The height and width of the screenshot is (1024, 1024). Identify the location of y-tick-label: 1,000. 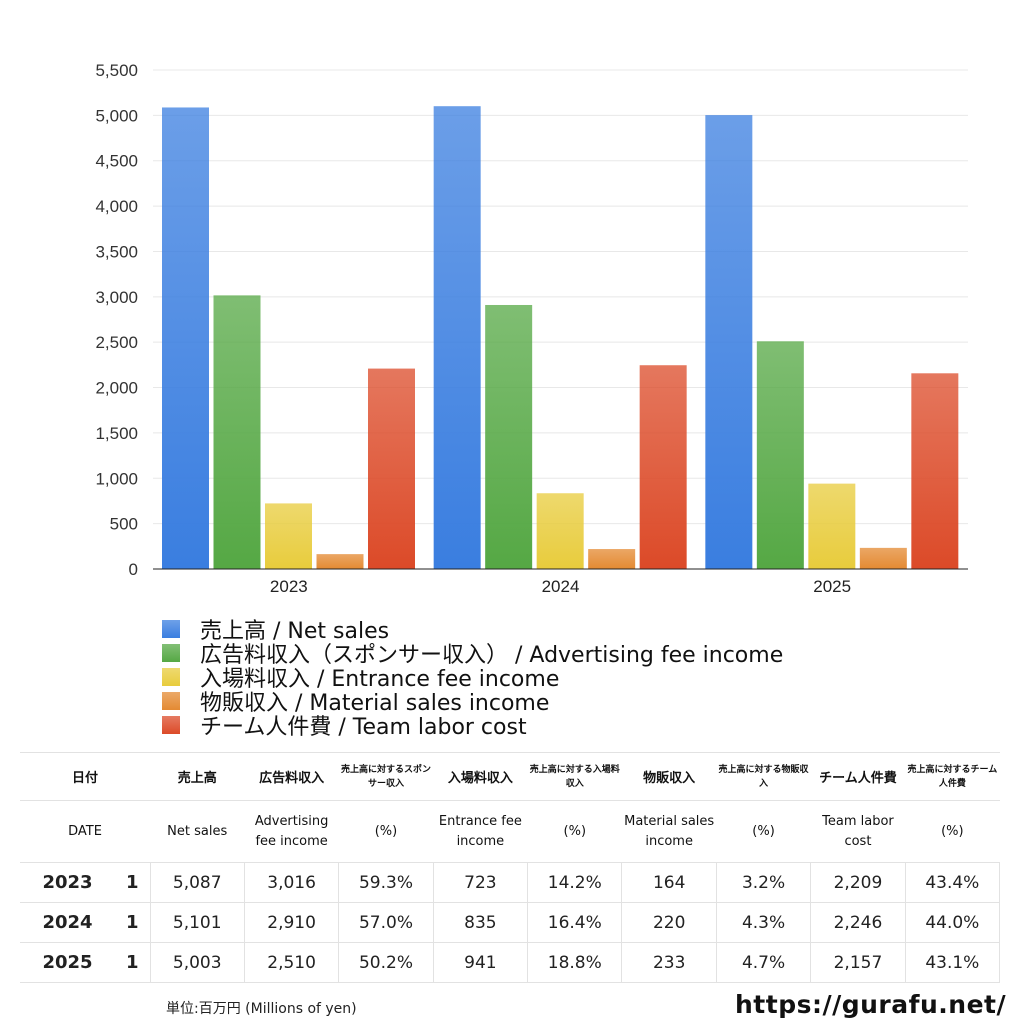
(116, 478).